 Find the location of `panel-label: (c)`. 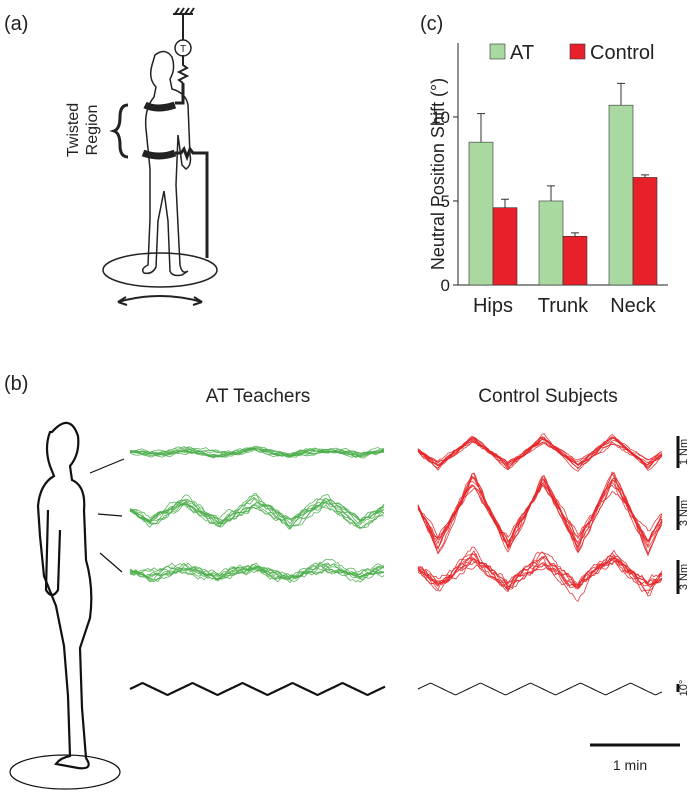

panel-label: (c) is located at coordinates (431, 24).